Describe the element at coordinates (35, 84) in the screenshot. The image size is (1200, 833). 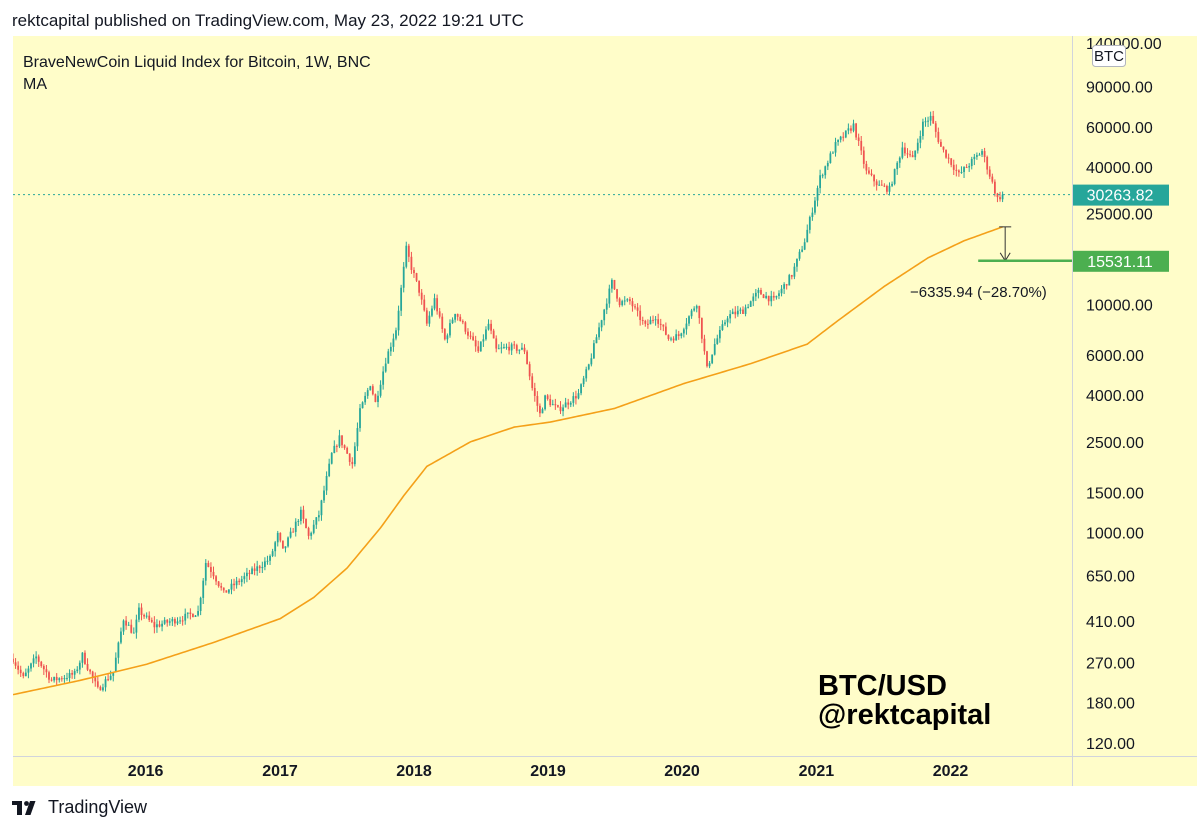
I see `legend-indicator: MA` at that location.